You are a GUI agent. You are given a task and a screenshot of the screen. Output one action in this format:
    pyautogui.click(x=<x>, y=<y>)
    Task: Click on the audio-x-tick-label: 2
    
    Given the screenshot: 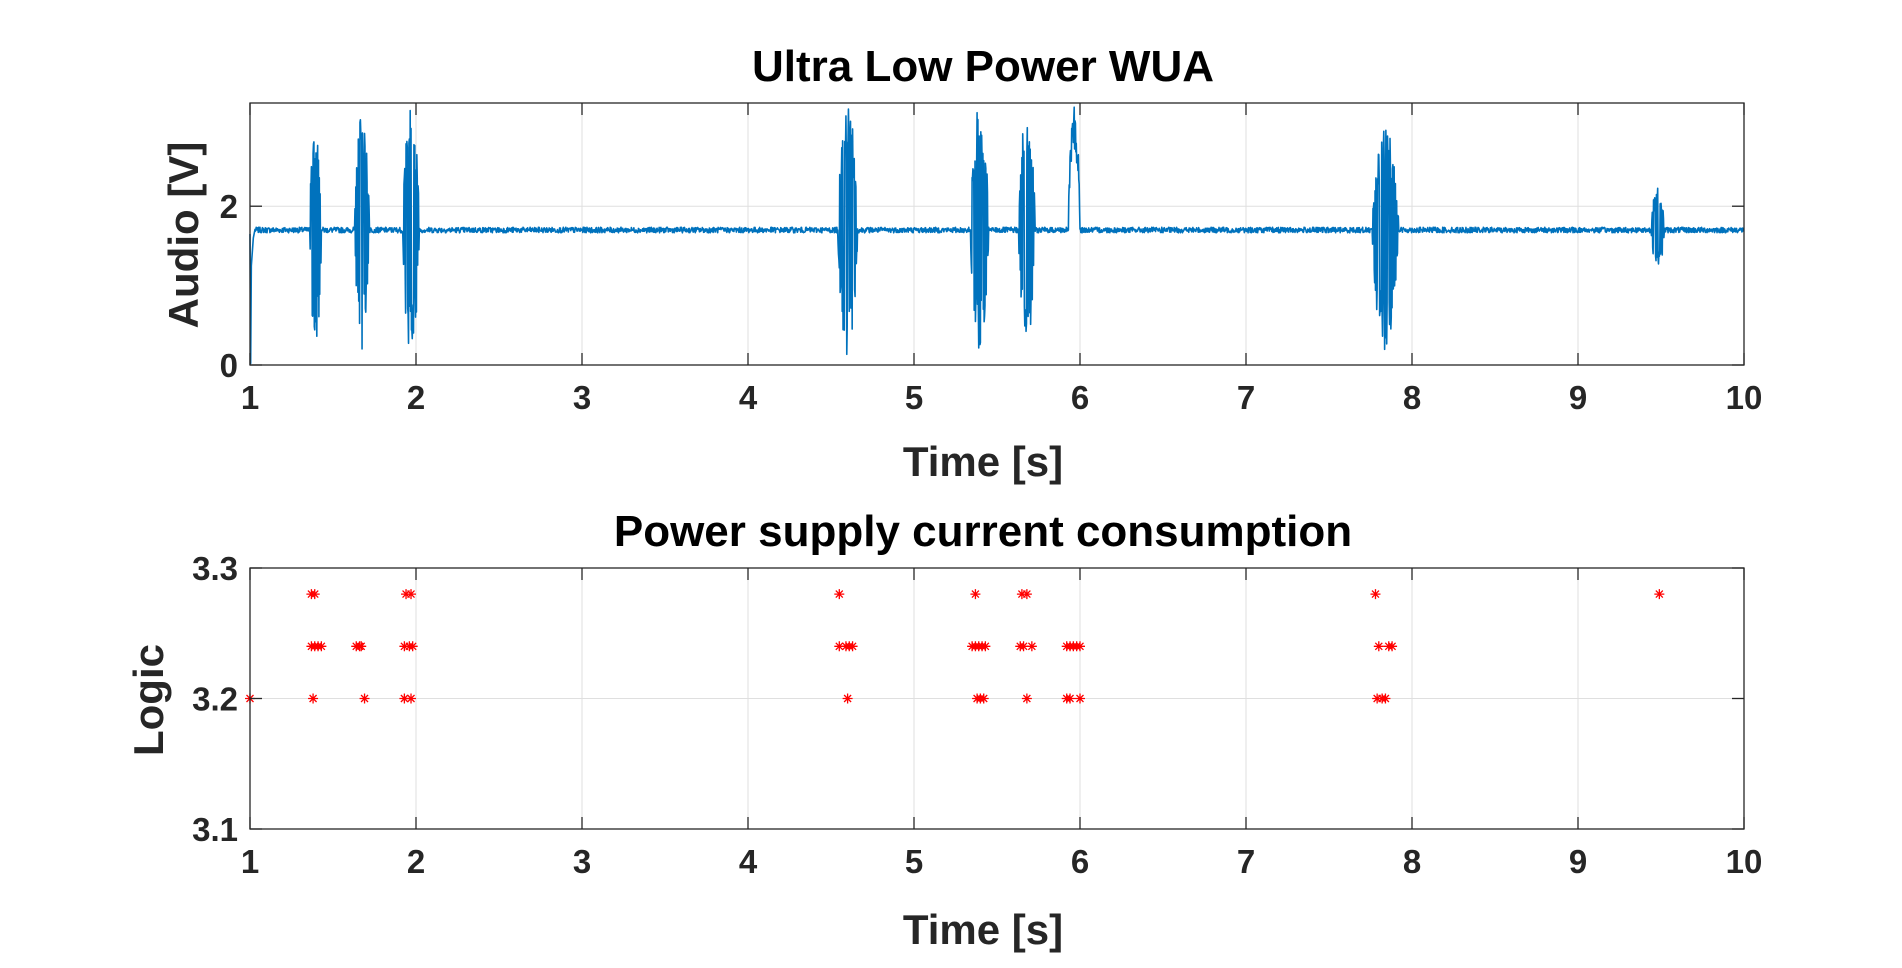 What is the action you would take?
    pyautogui.click(x=416, y=397)
    